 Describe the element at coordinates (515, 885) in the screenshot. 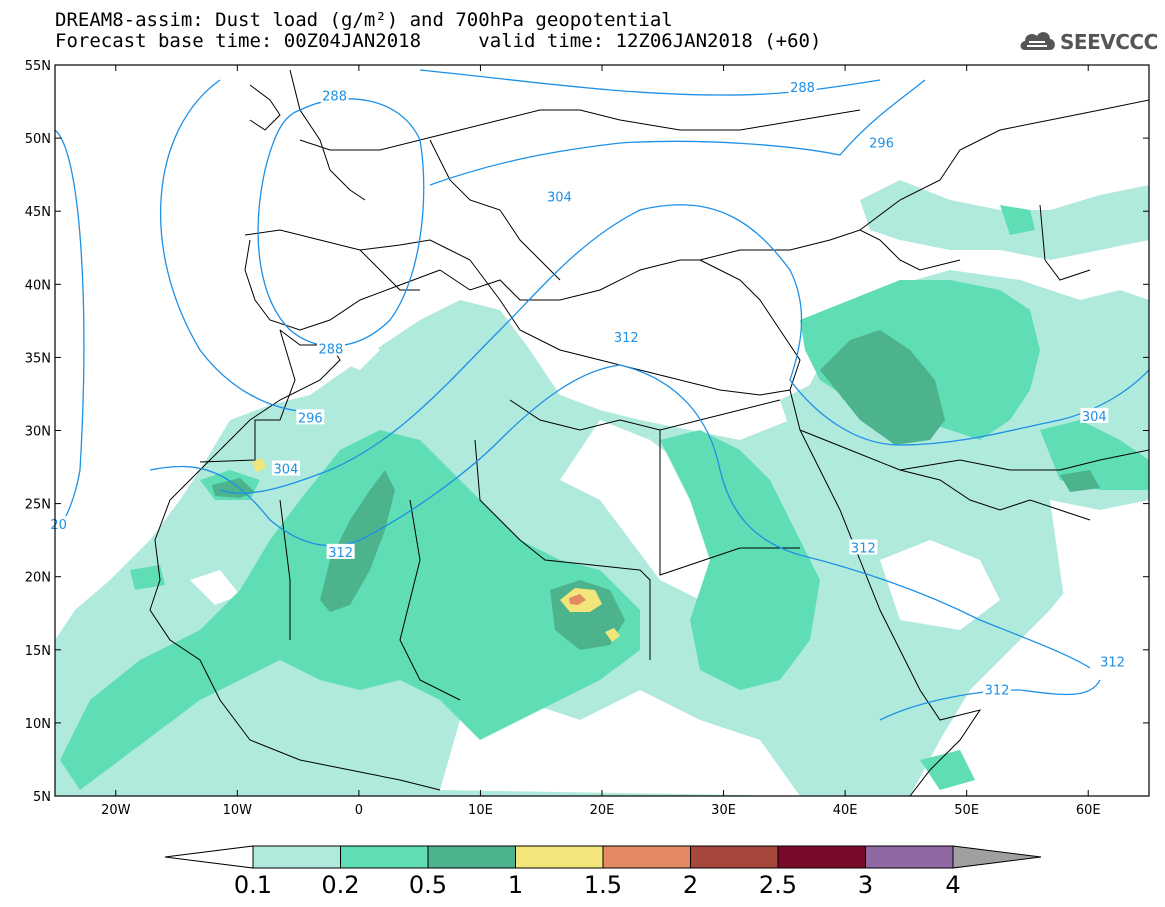

I see `colorbar-label: 1` at that location.